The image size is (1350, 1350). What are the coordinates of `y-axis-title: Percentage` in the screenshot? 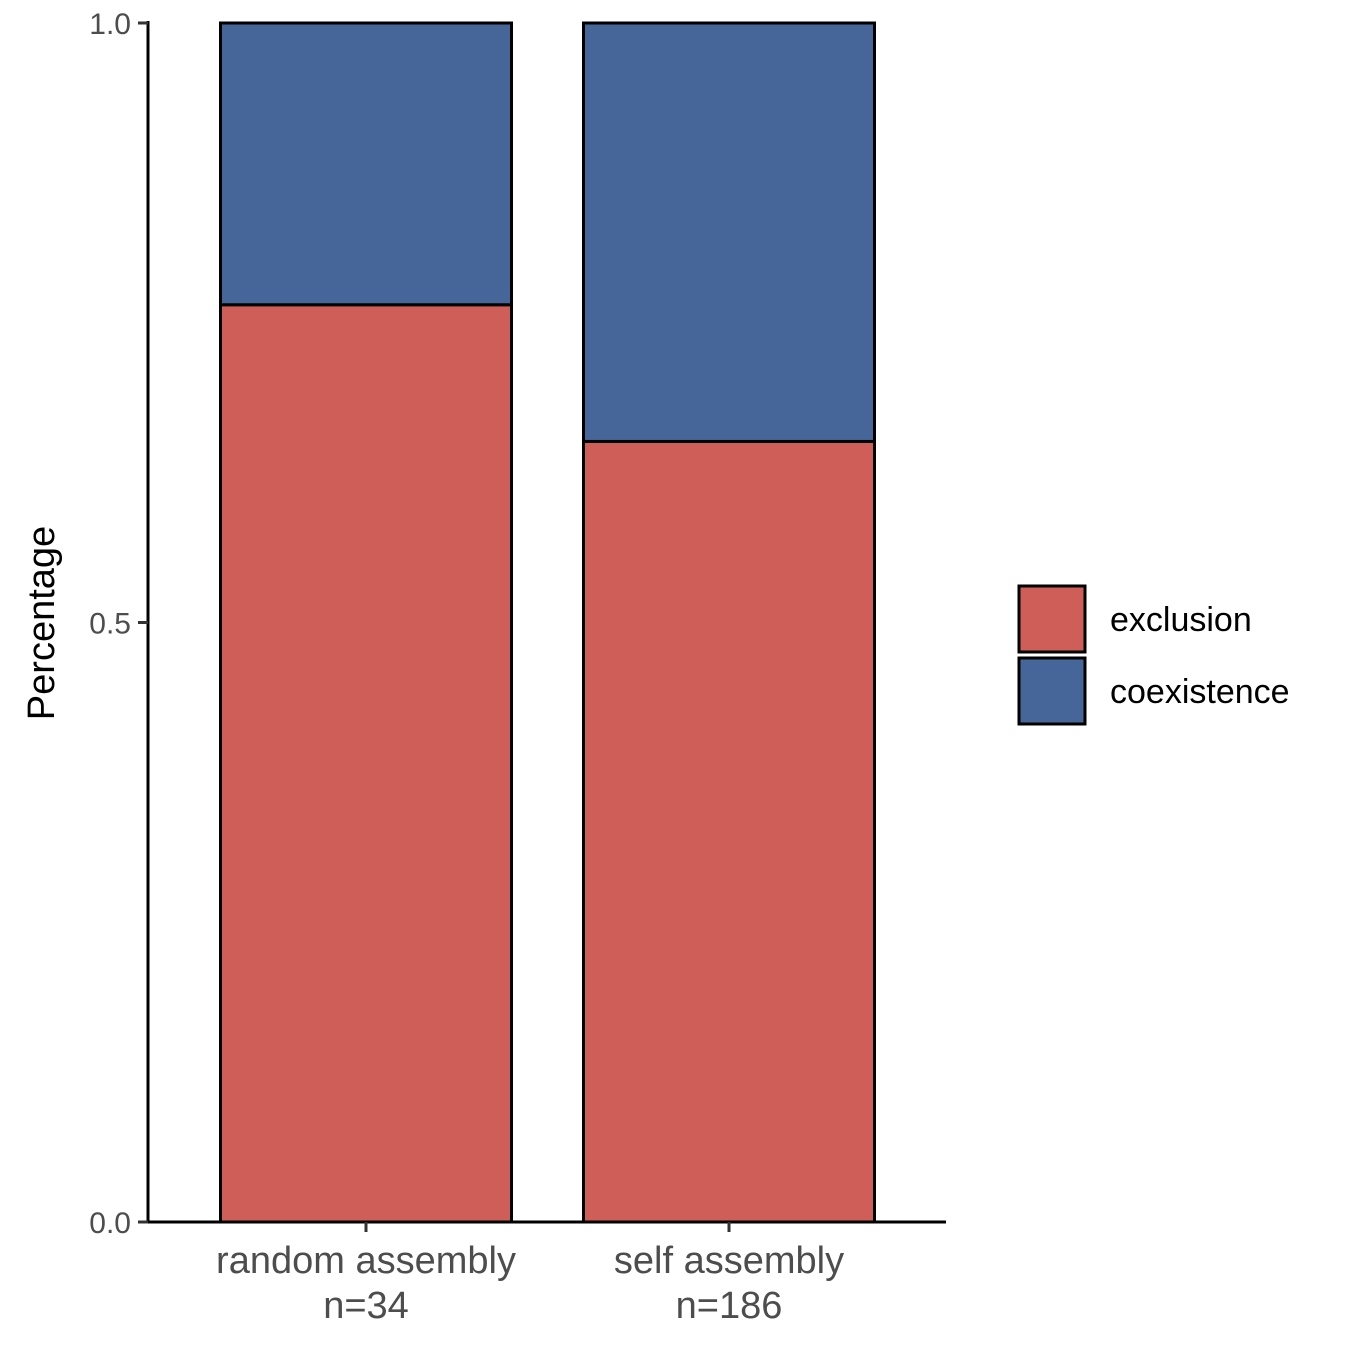 It's located at (42, 623).